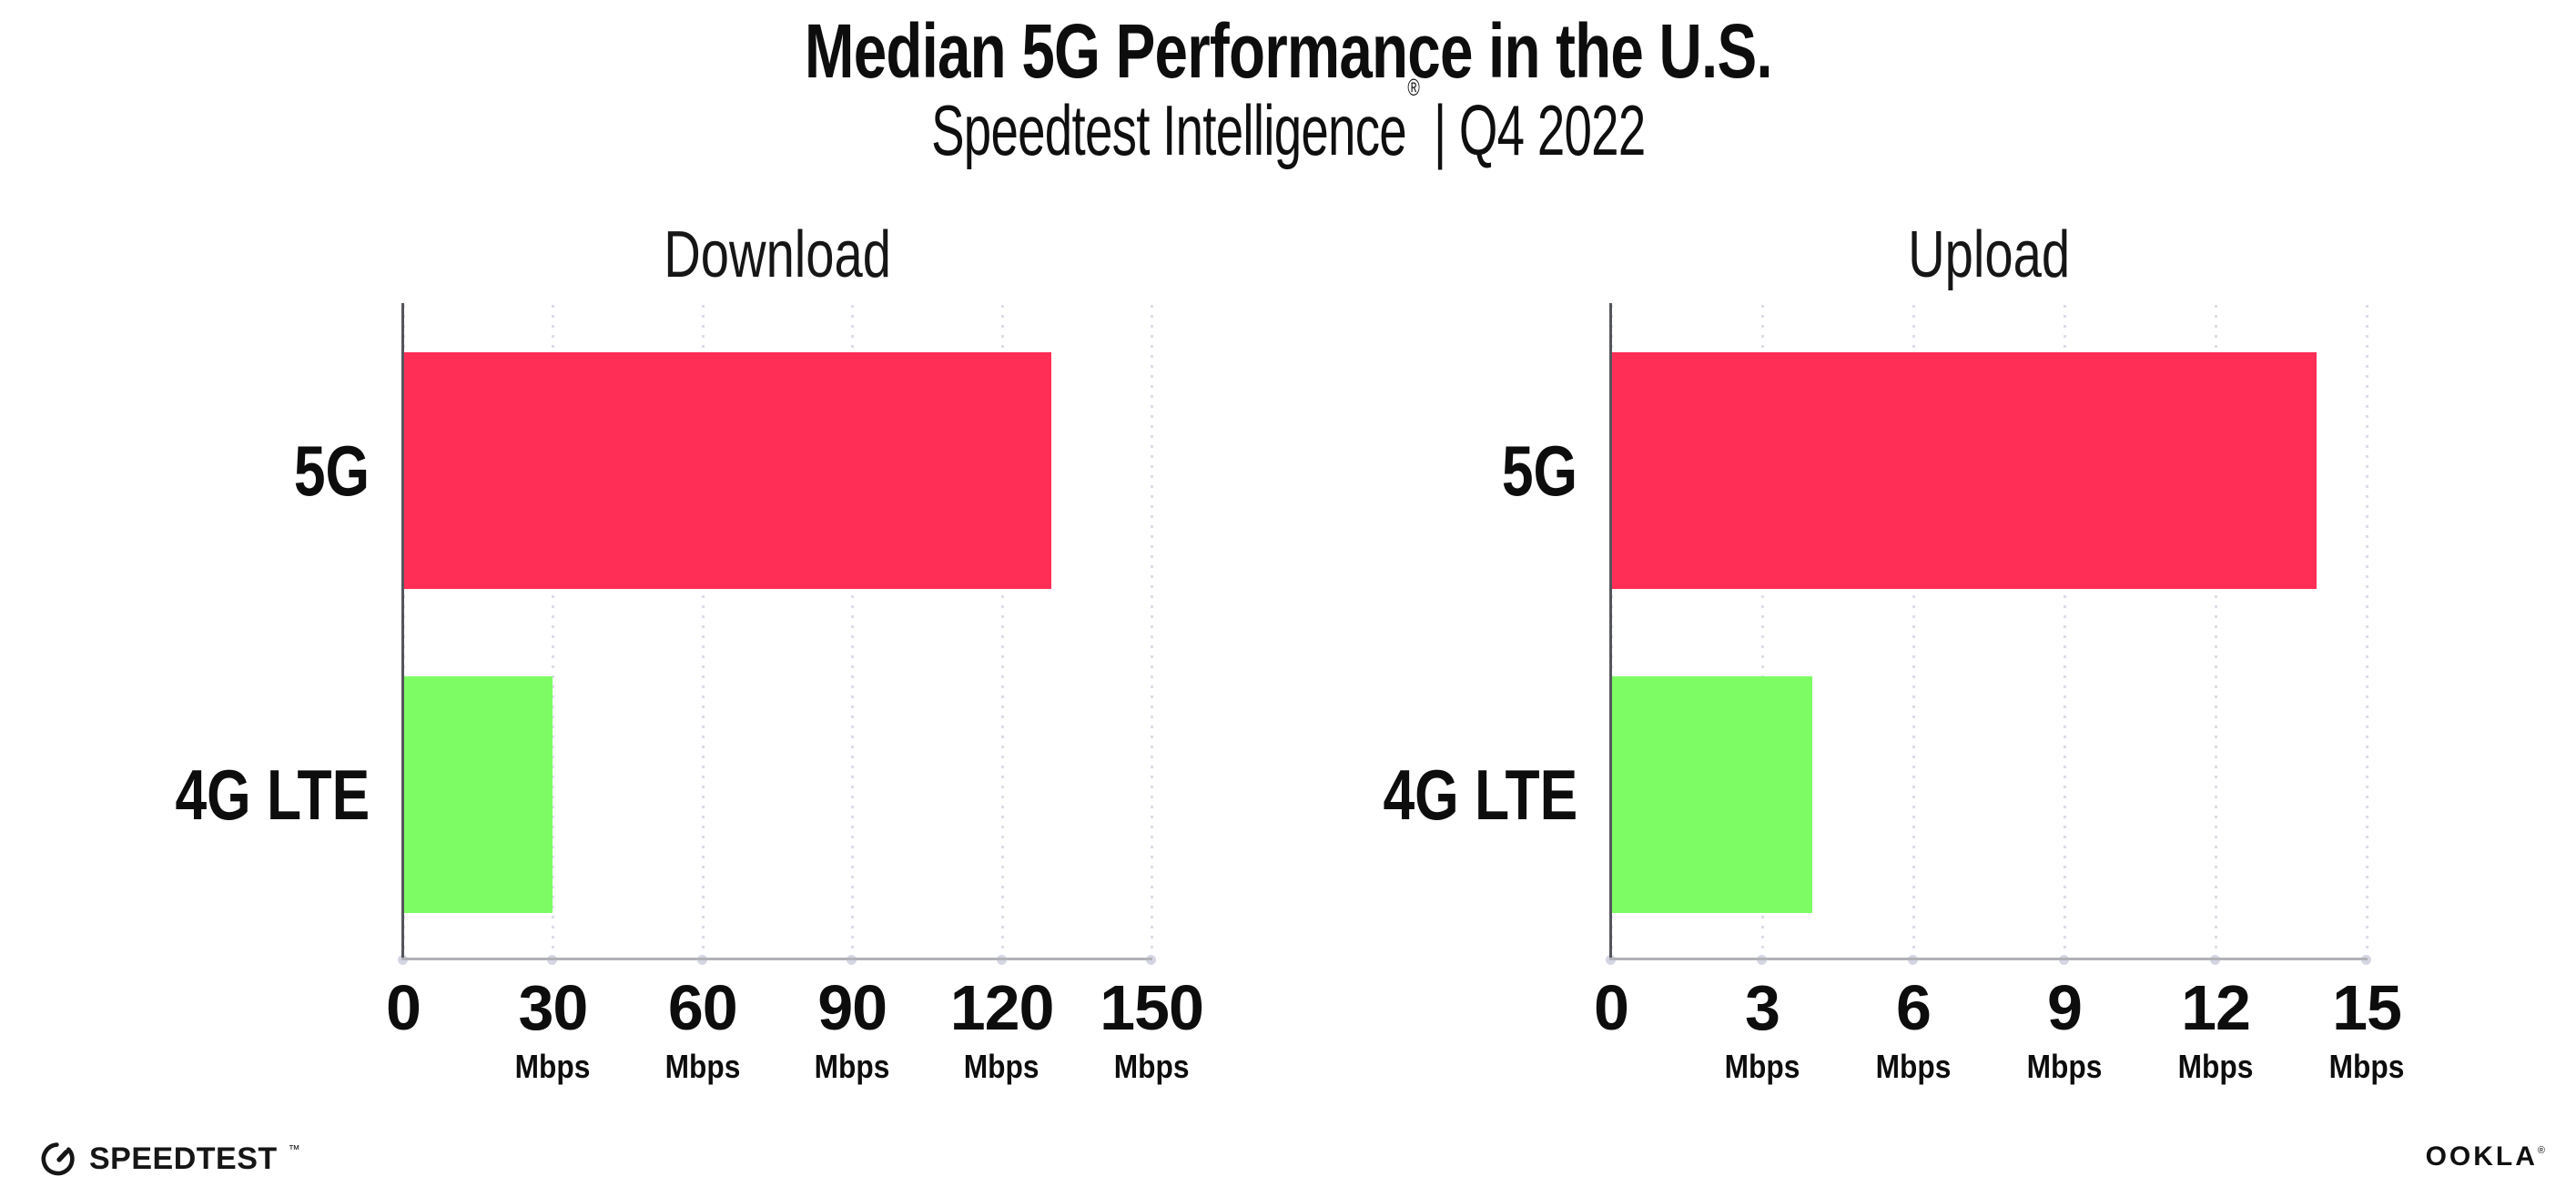  I want to click on tick-value: 120, so click(1002, 1008).